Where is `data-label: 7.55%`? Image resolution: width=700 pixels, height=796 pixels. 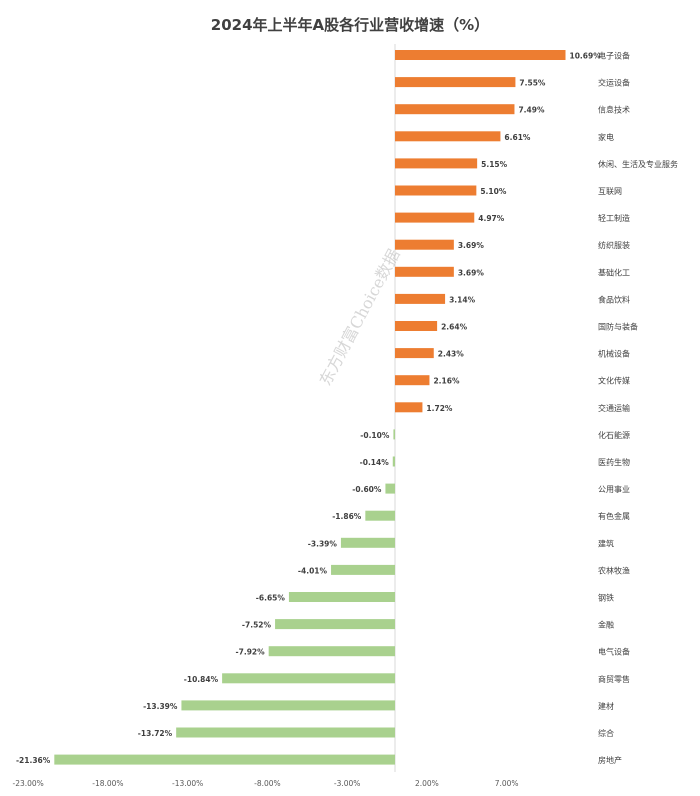 data-label: 7.55% is located at coordinates (532, 83).